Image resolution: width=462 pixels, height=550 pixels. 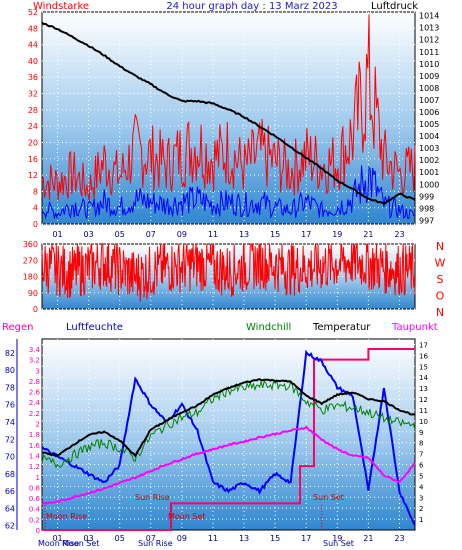 I want to click on regen-tick: 0.8, so click(x=34, y=488).